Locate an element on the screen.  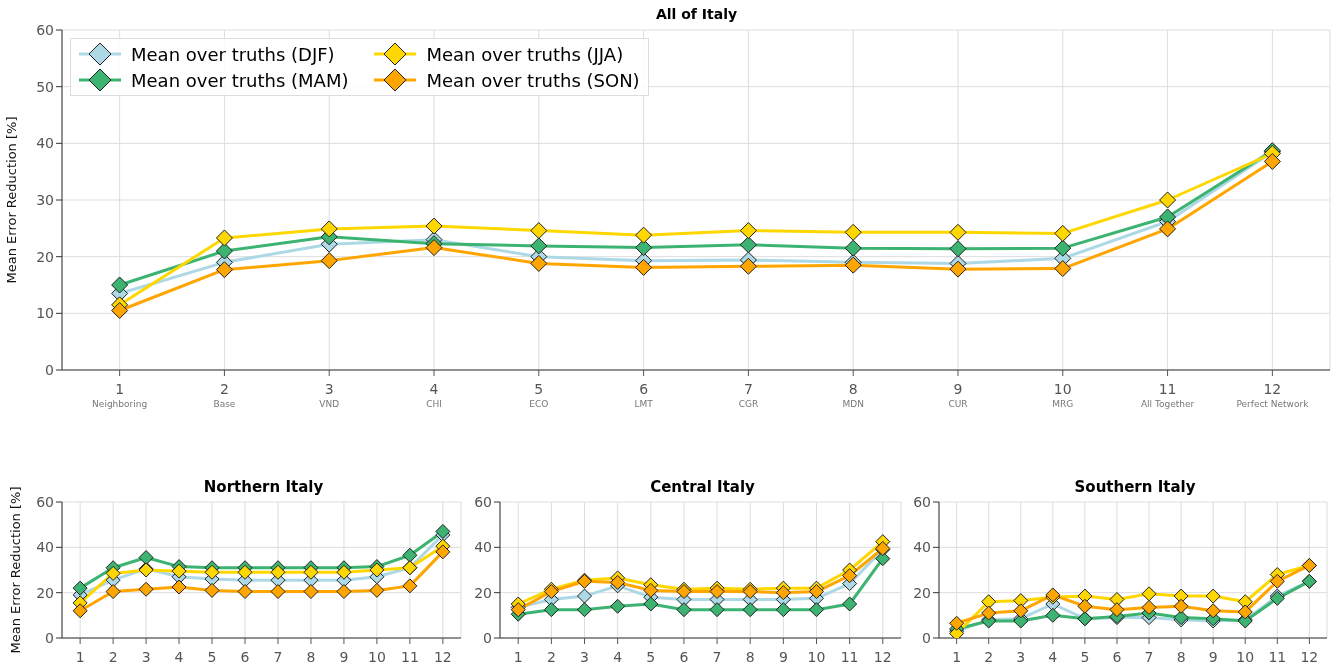
x-tick-label: 12 Perfect Network is located at coordinates (1273, 395).